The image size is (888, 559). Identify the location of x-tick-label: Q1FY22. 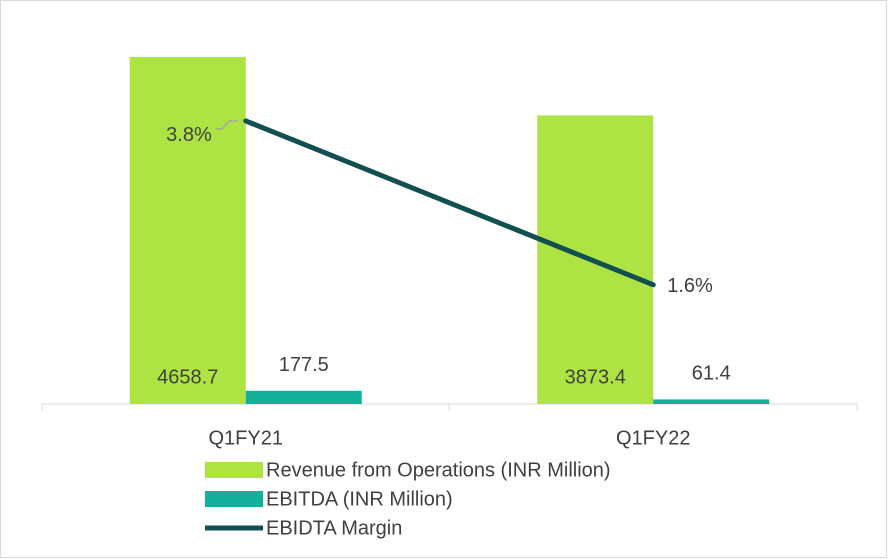
(653, 438).